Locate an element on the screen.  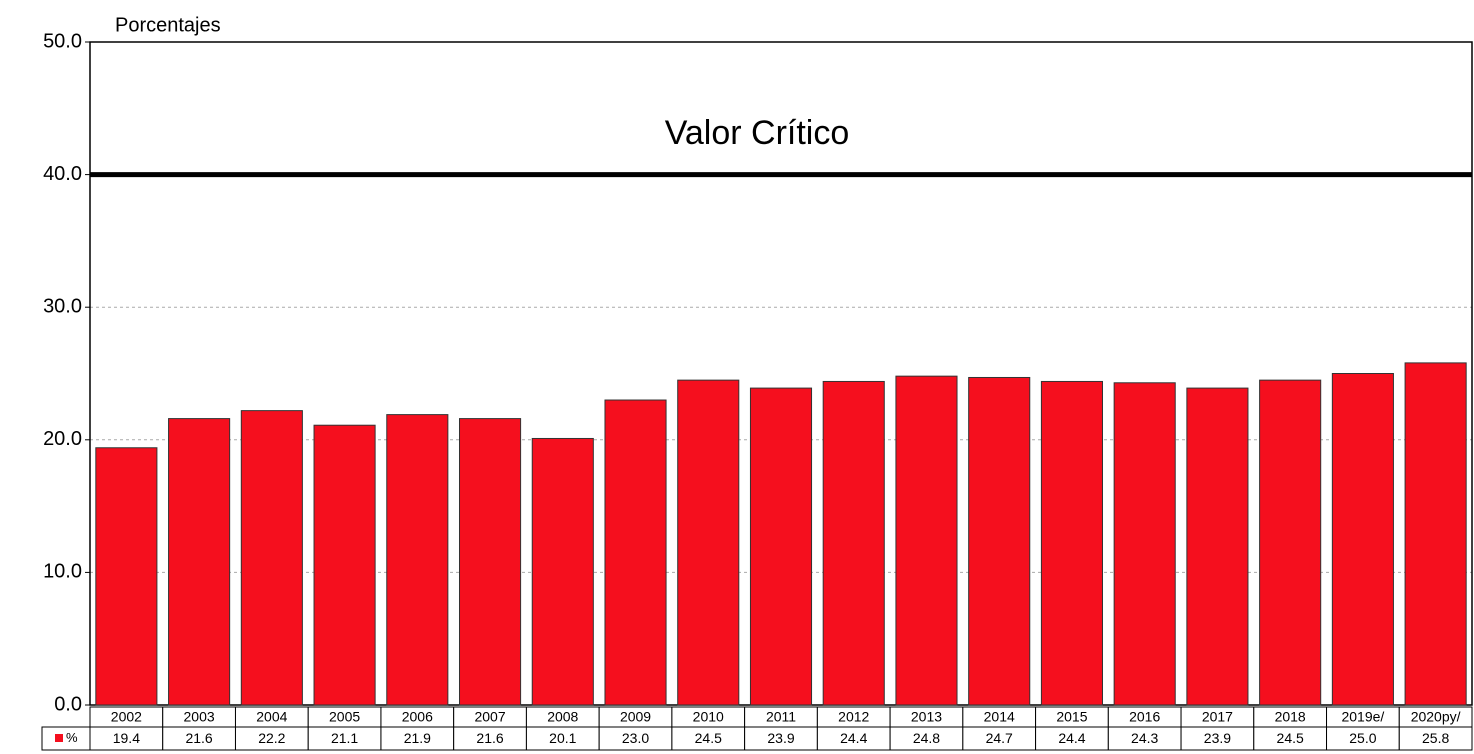
legend-label: % is located at coordinates (72, 737).